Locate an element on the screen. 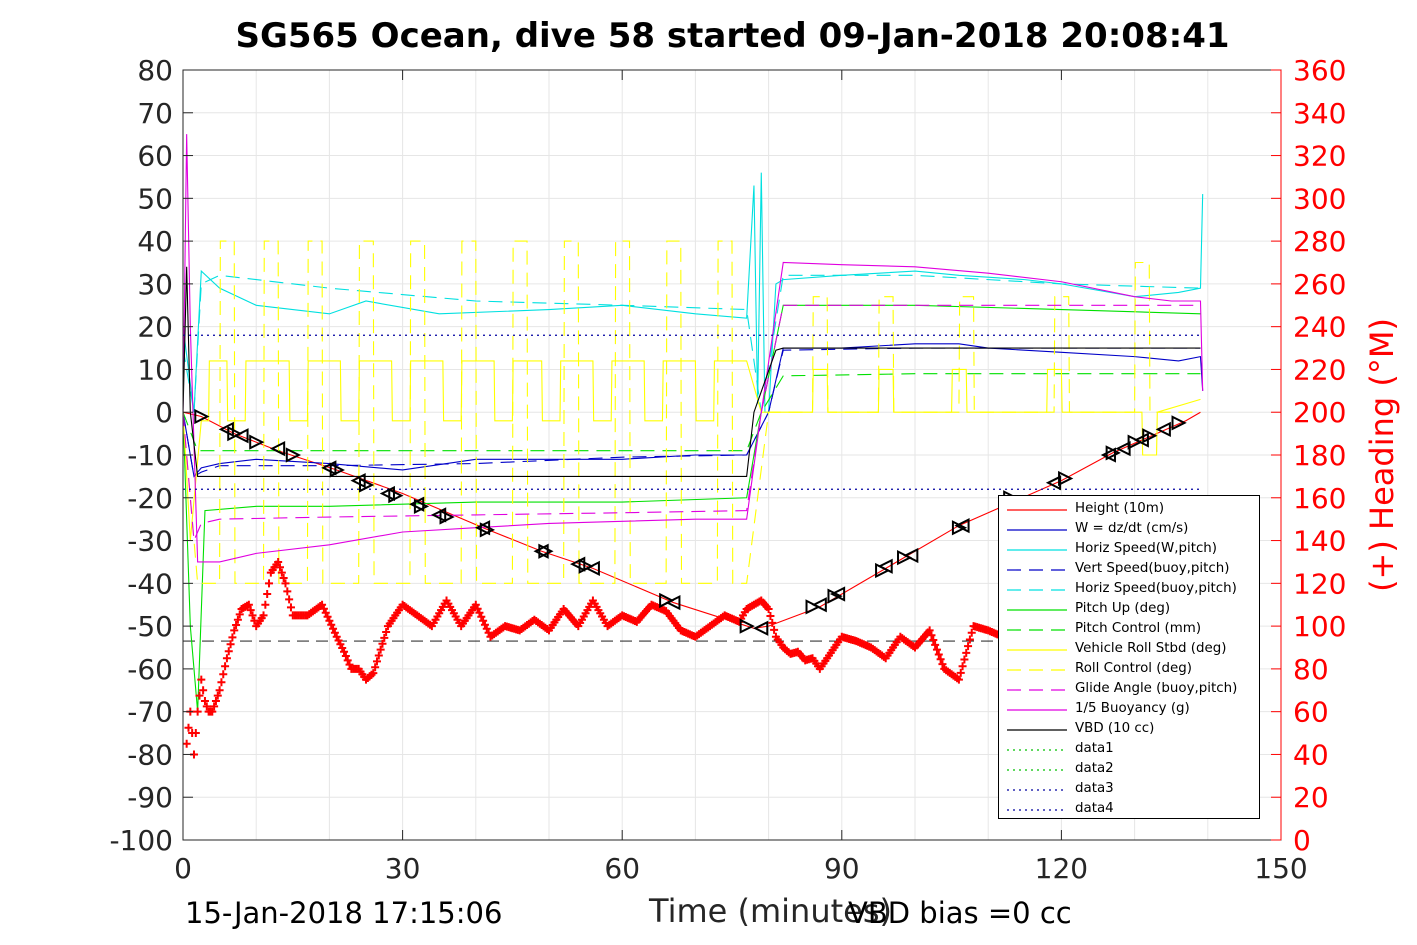 Image resolution: width=1417 pixels, height=945 pixels. y-tick-label-left: -100 is located at coordinates (141, 840).